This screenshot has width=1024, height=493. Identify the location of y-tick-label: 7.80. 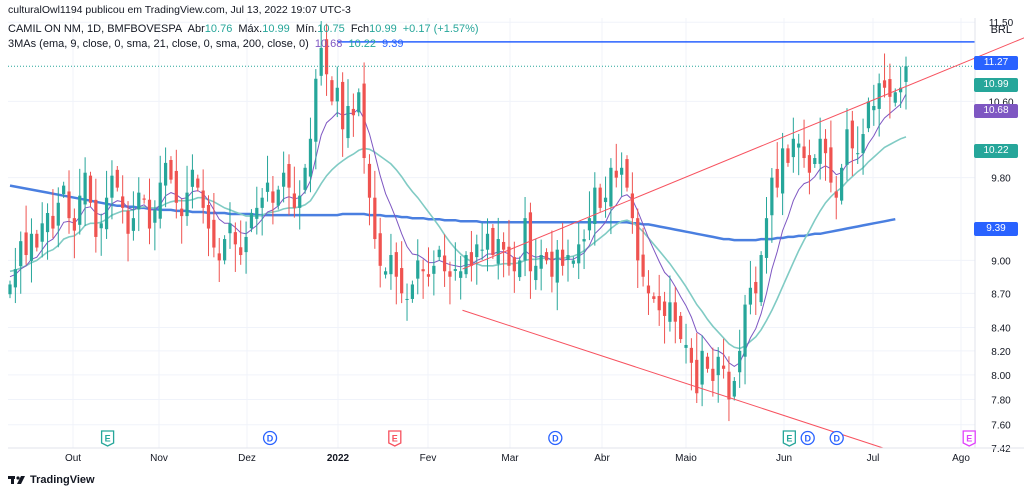
(1001, 400).